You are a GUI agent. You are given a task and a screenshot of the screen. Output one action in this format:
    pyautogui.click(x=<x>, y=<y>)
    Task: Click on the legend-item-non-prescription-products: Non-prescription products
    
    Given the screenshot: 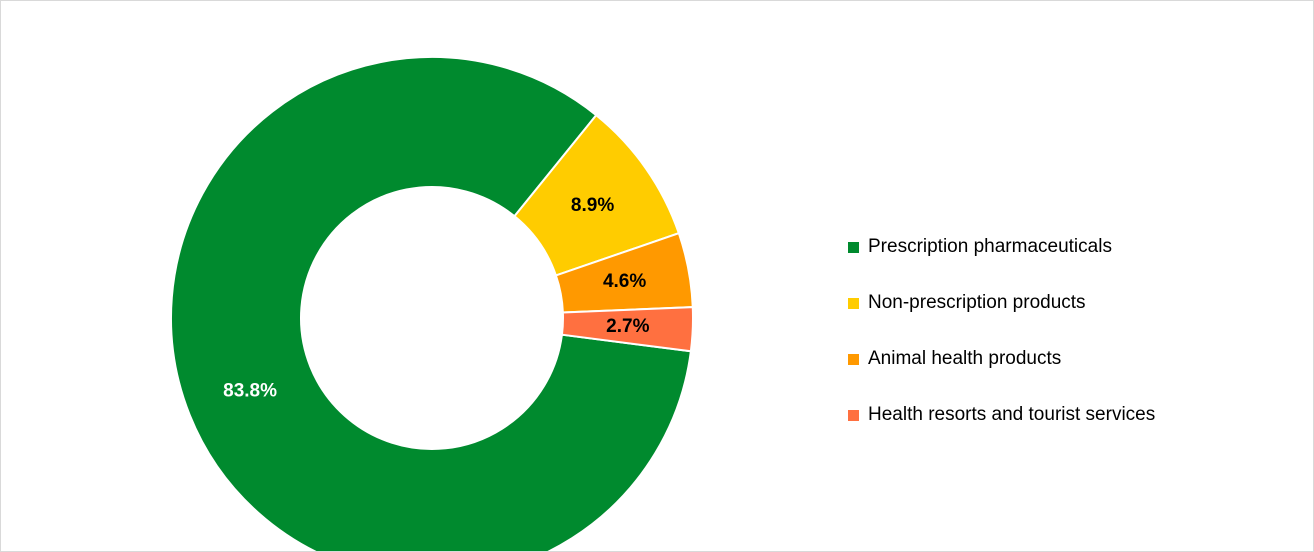 What is the action you would take?
    pyautogui.click(x=1001, y=303)
    